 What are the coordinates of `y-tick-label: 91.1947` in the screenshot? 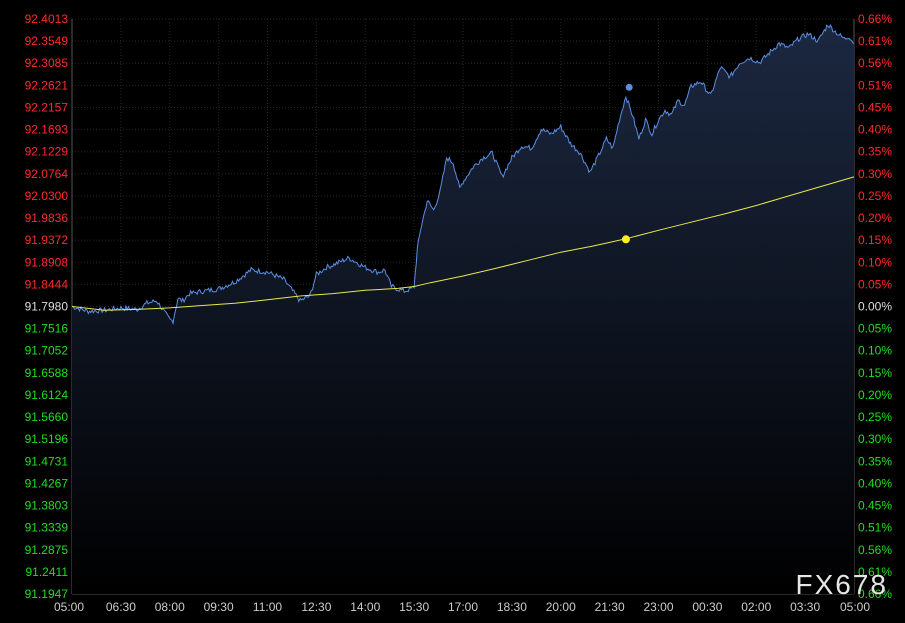 It's located at (47, 594).